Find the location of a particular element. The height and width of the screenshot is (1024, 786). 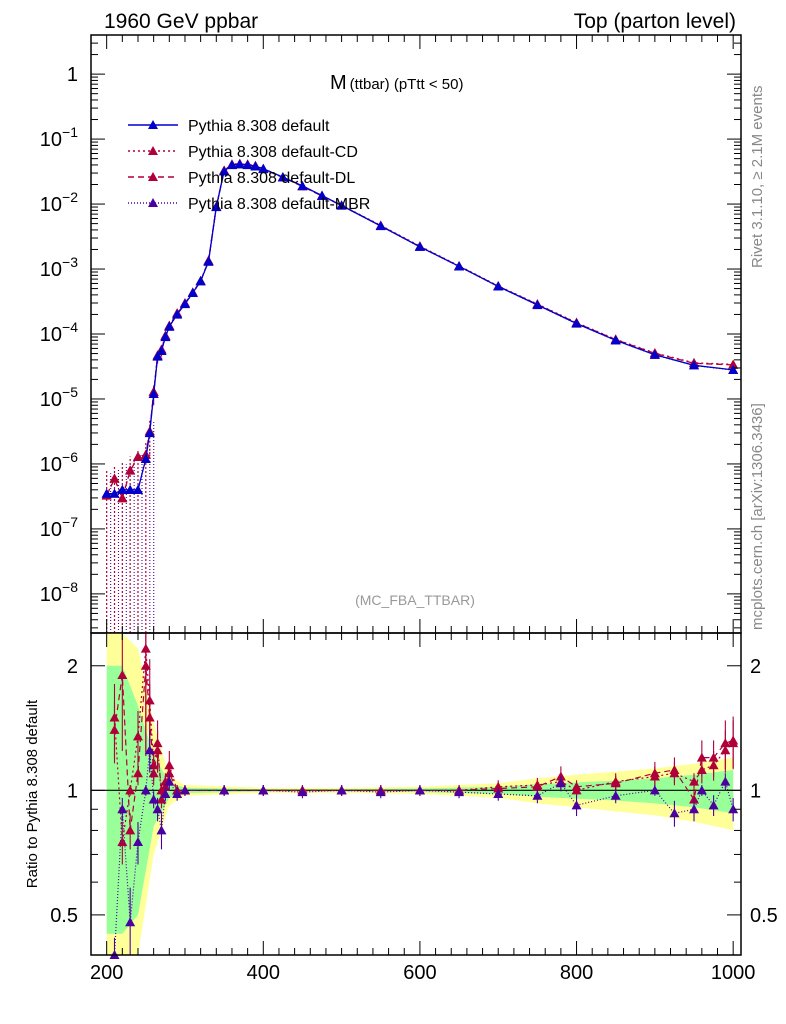

y-tick-label: 1 is located at coordinates (72, 75).